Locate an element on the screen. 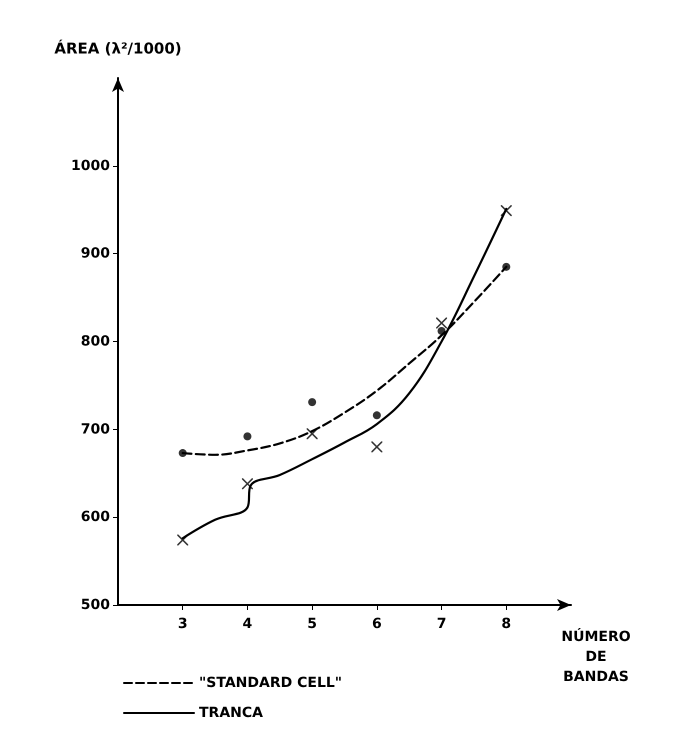 The image size is (689, 743). y-tick-label: 500 is located at coordinates (95, 605).